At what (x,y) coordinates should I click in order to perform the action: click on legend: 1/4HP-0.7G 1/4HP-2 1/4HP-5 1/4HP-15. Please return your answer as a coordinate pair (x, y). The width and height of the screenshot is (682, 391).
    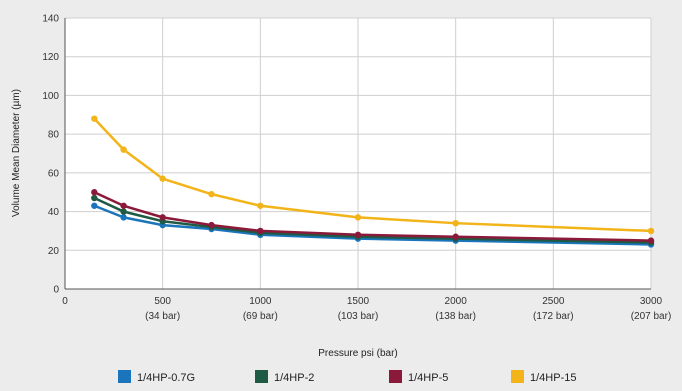
    Looking at the image, I should click on (347, 377).